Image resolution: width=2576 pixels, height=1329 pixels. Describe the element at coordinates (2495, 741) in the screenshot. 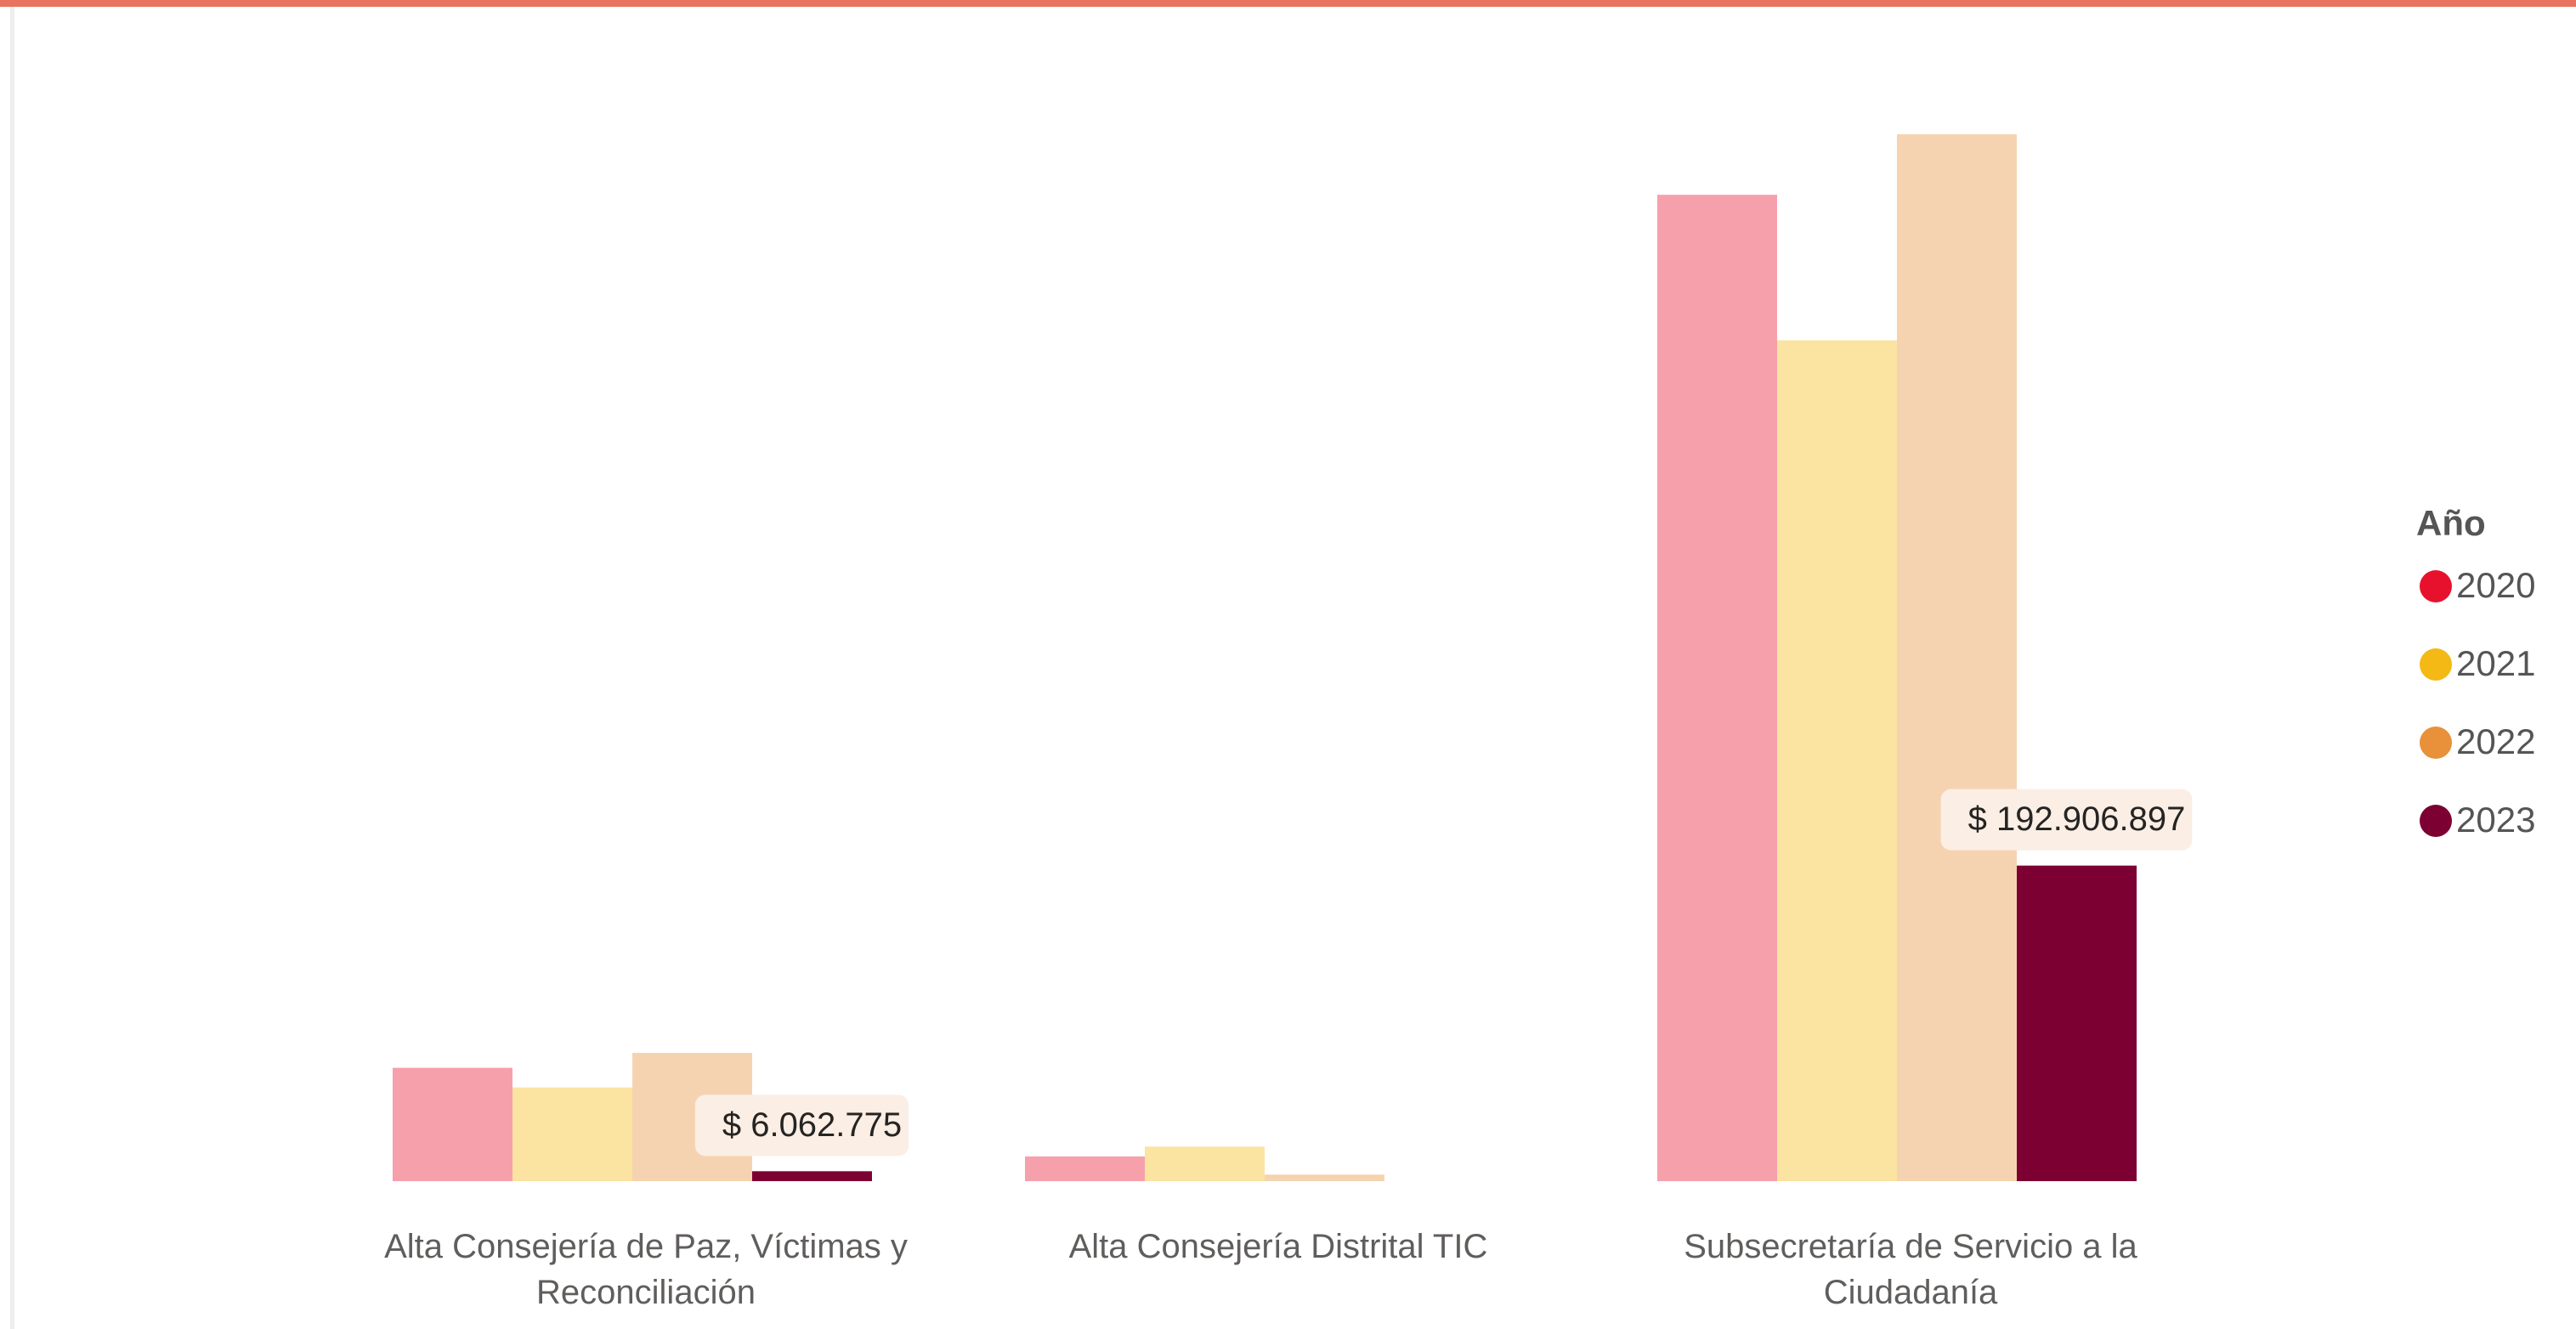

I see `legend-label: 2022` at that location.